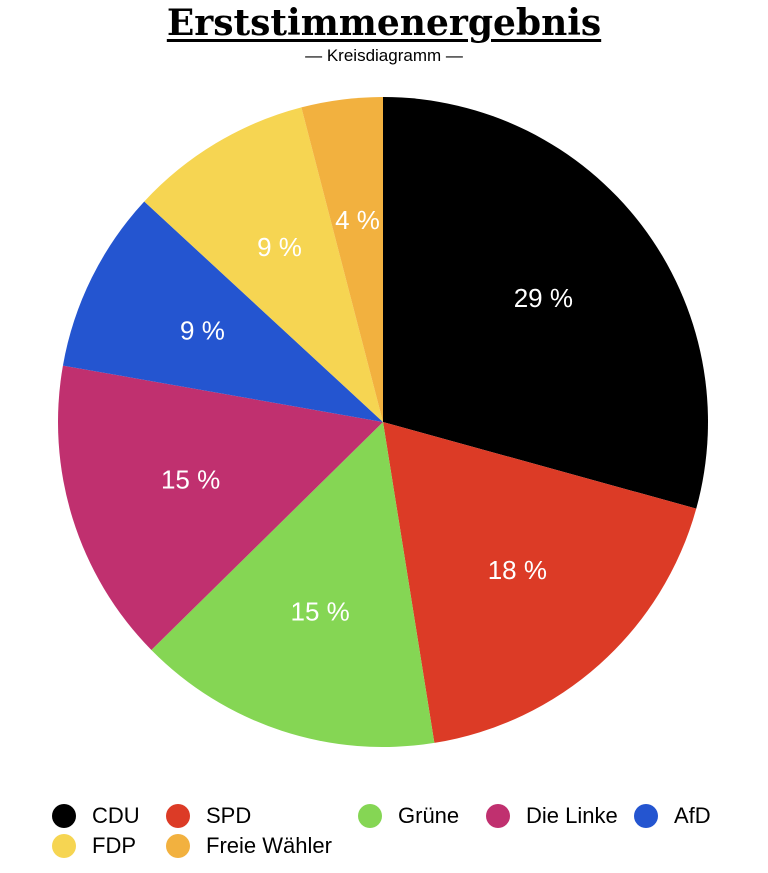 Image resolution: width=768 pixels, height=873 pixels. What do you see at coordinates (190, 480) in the screenshot?
I see `slice-label-die-linke: 15 %` at bounding box center [190, 480].